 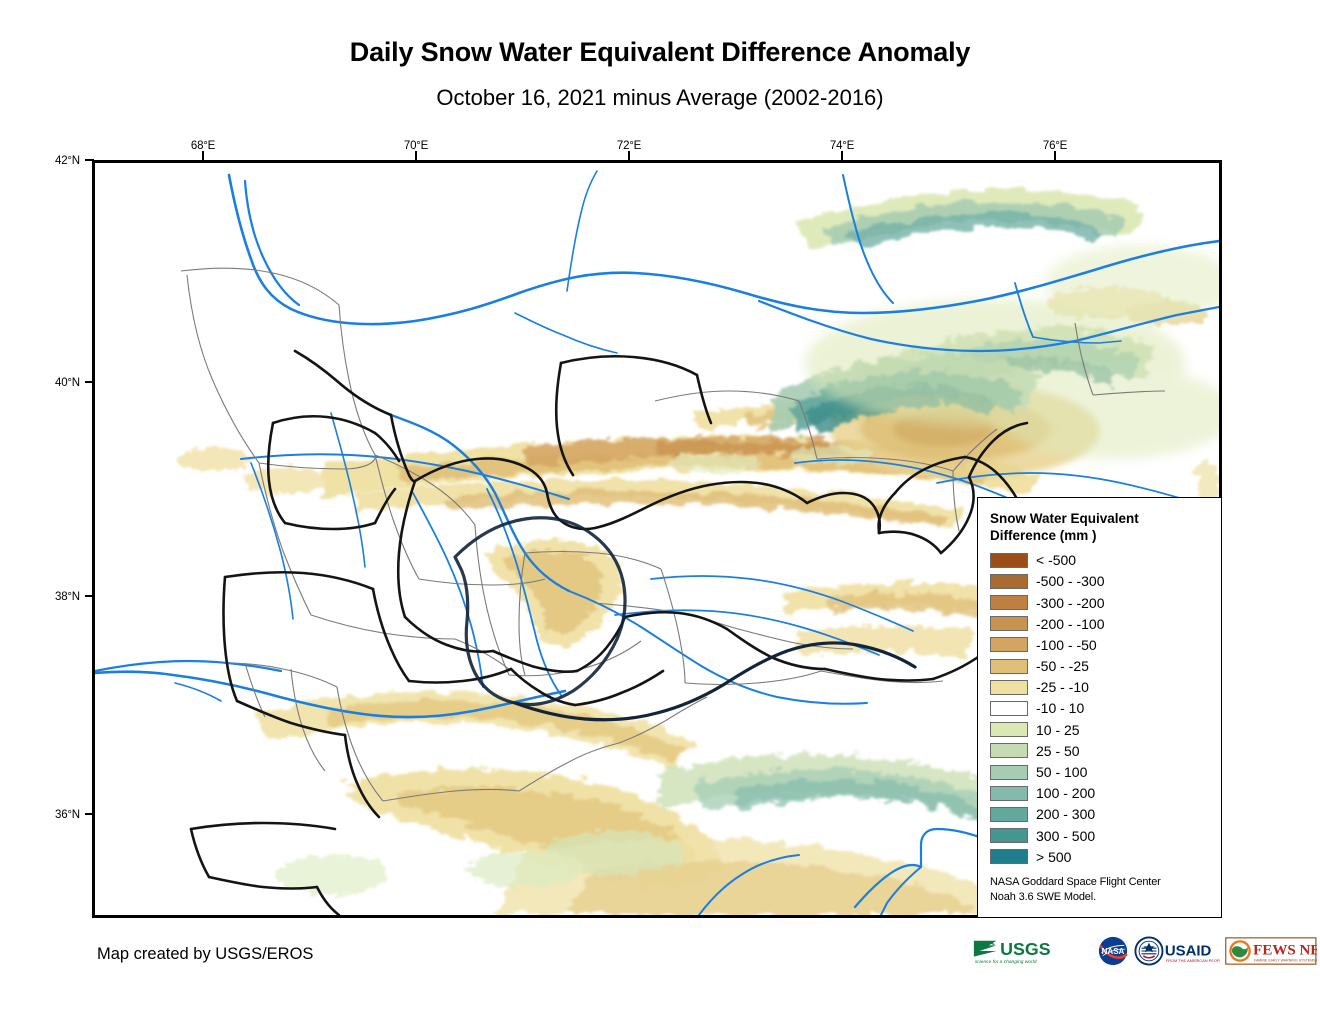 I want to click on legend-label: -10 - 10, so click(x=1060, y=708).